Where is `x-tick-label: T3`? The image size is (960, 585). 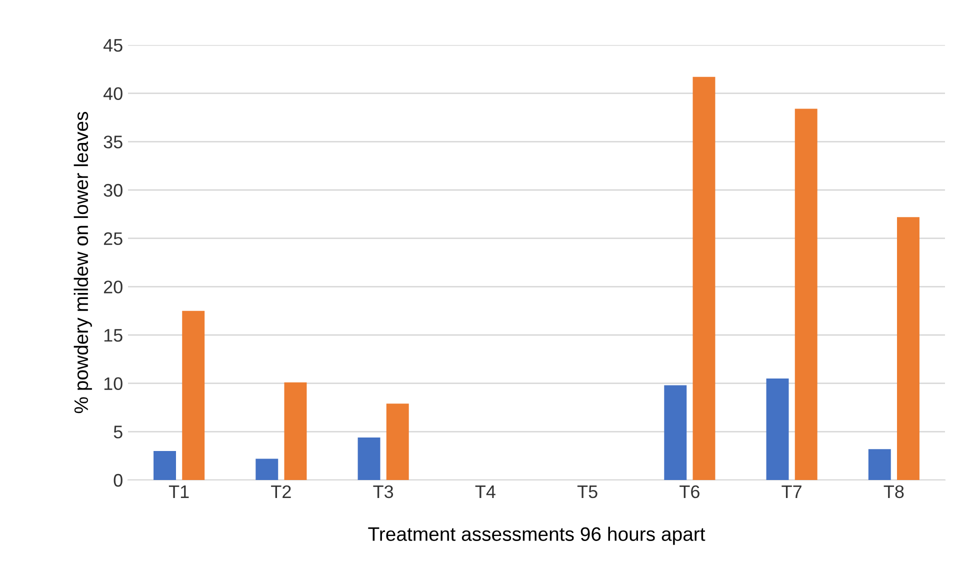 x-tick-label: T3 is located at coordinates (383, 491).